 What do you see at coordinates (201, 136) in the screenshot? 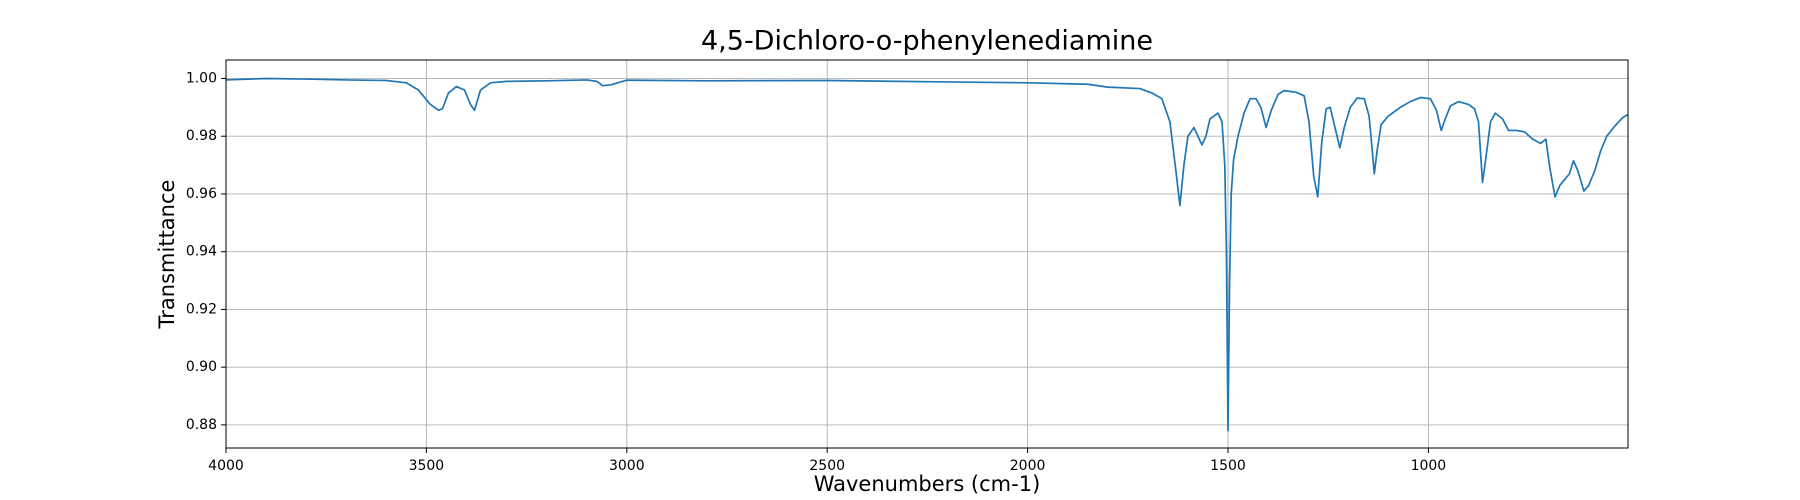
I see `y-tick-label: 0.98` at bounding box center [201, 136].